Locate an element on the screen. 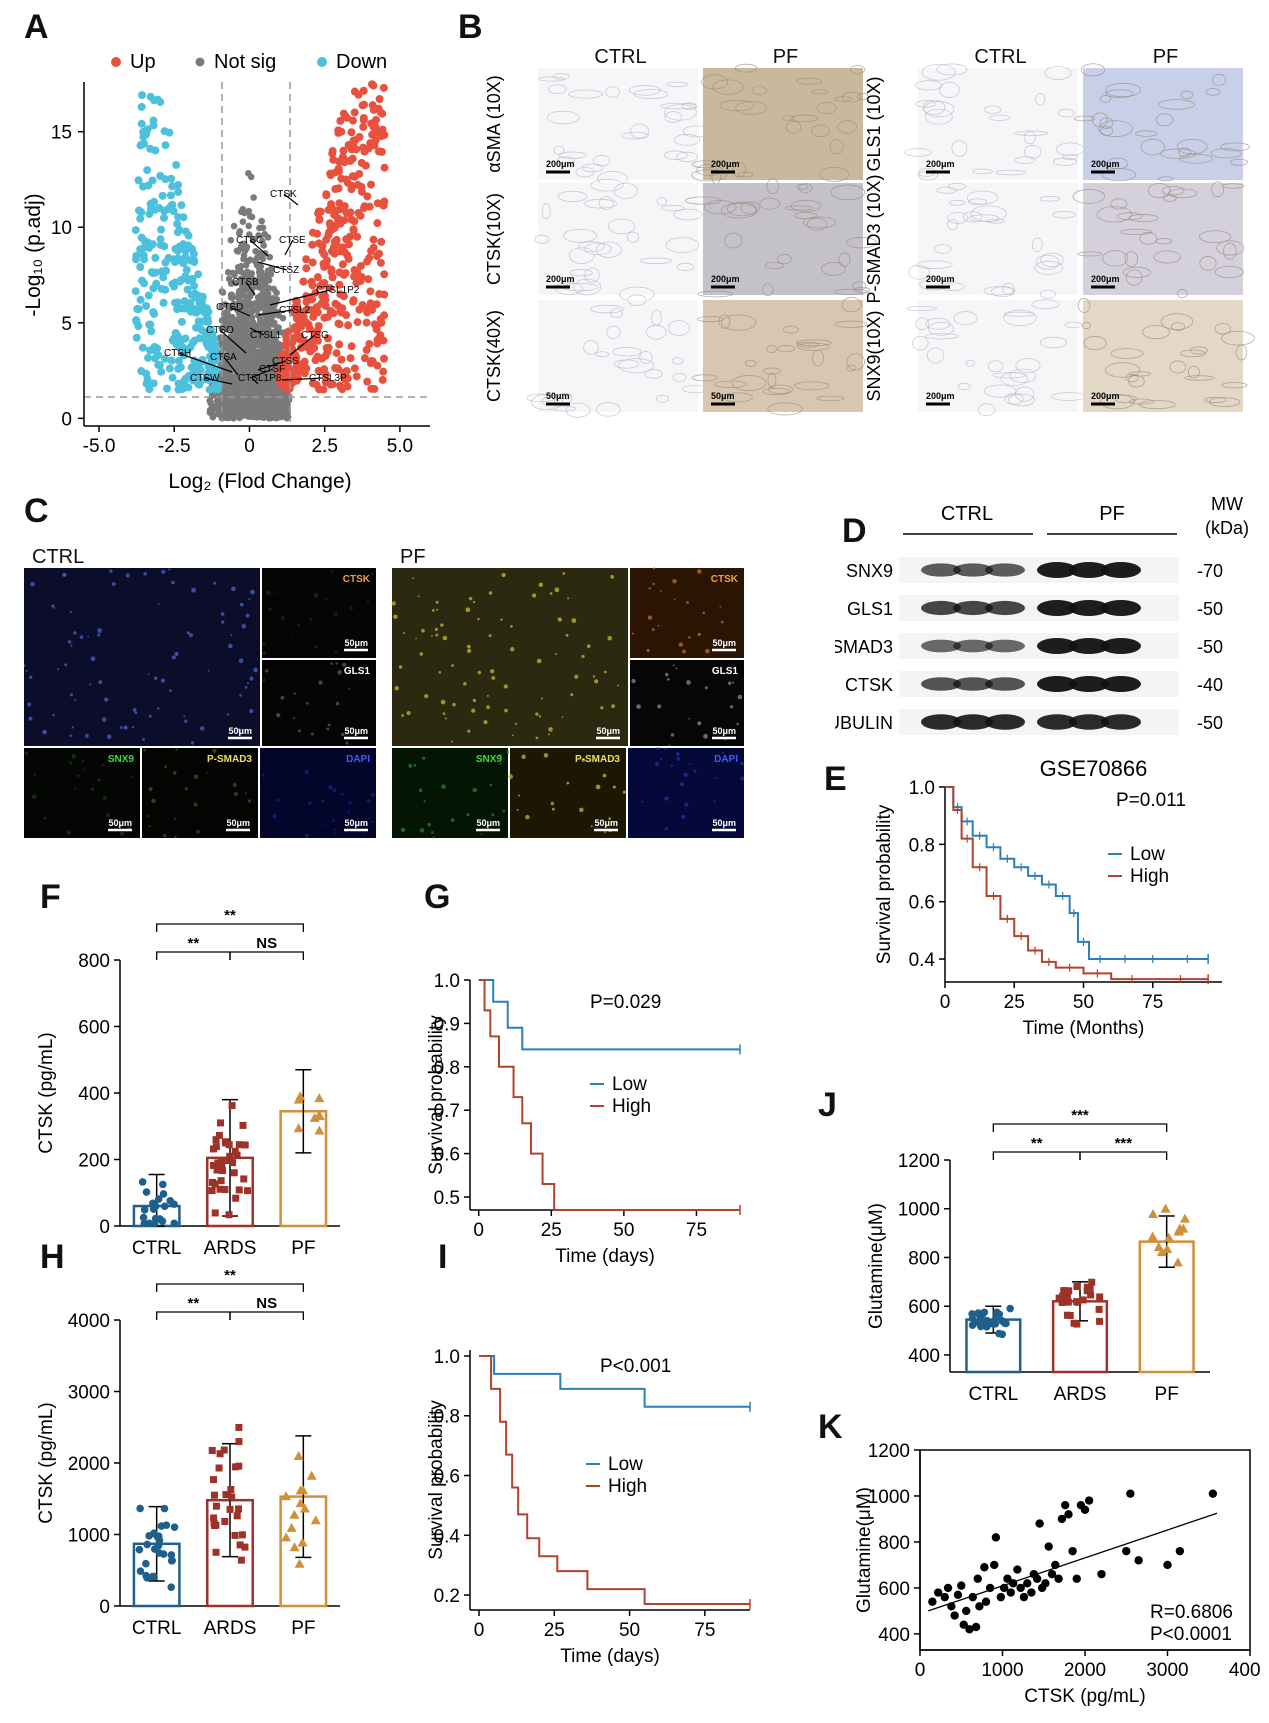 The image size is (1269, 1723). if-scalebar-label: 50μm is located at coordinates (356, 823).